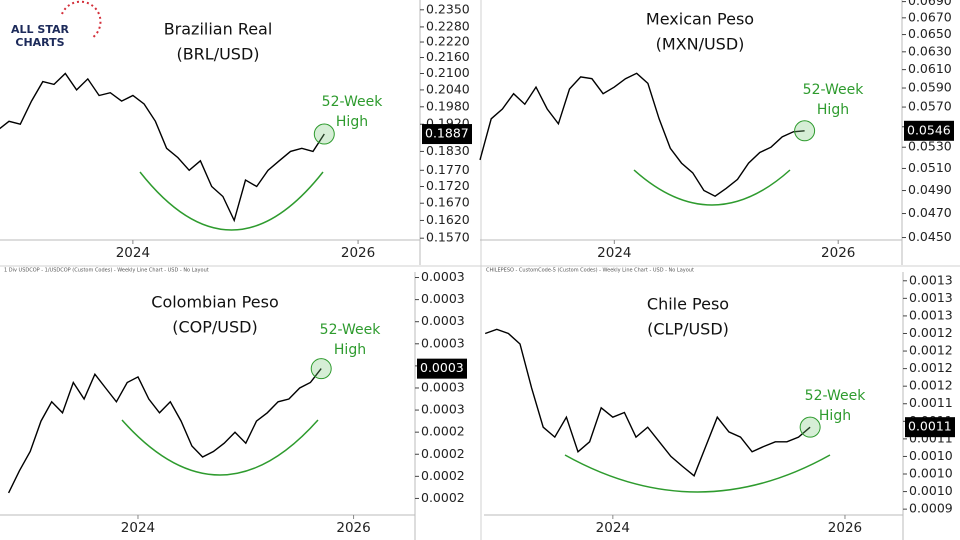 This screenshot has height=540, width=960. What do you see at coordinates (931, 508) in the screenshot?
I see `y-tick-label: 0.0009` at bounding box center [931, 508].